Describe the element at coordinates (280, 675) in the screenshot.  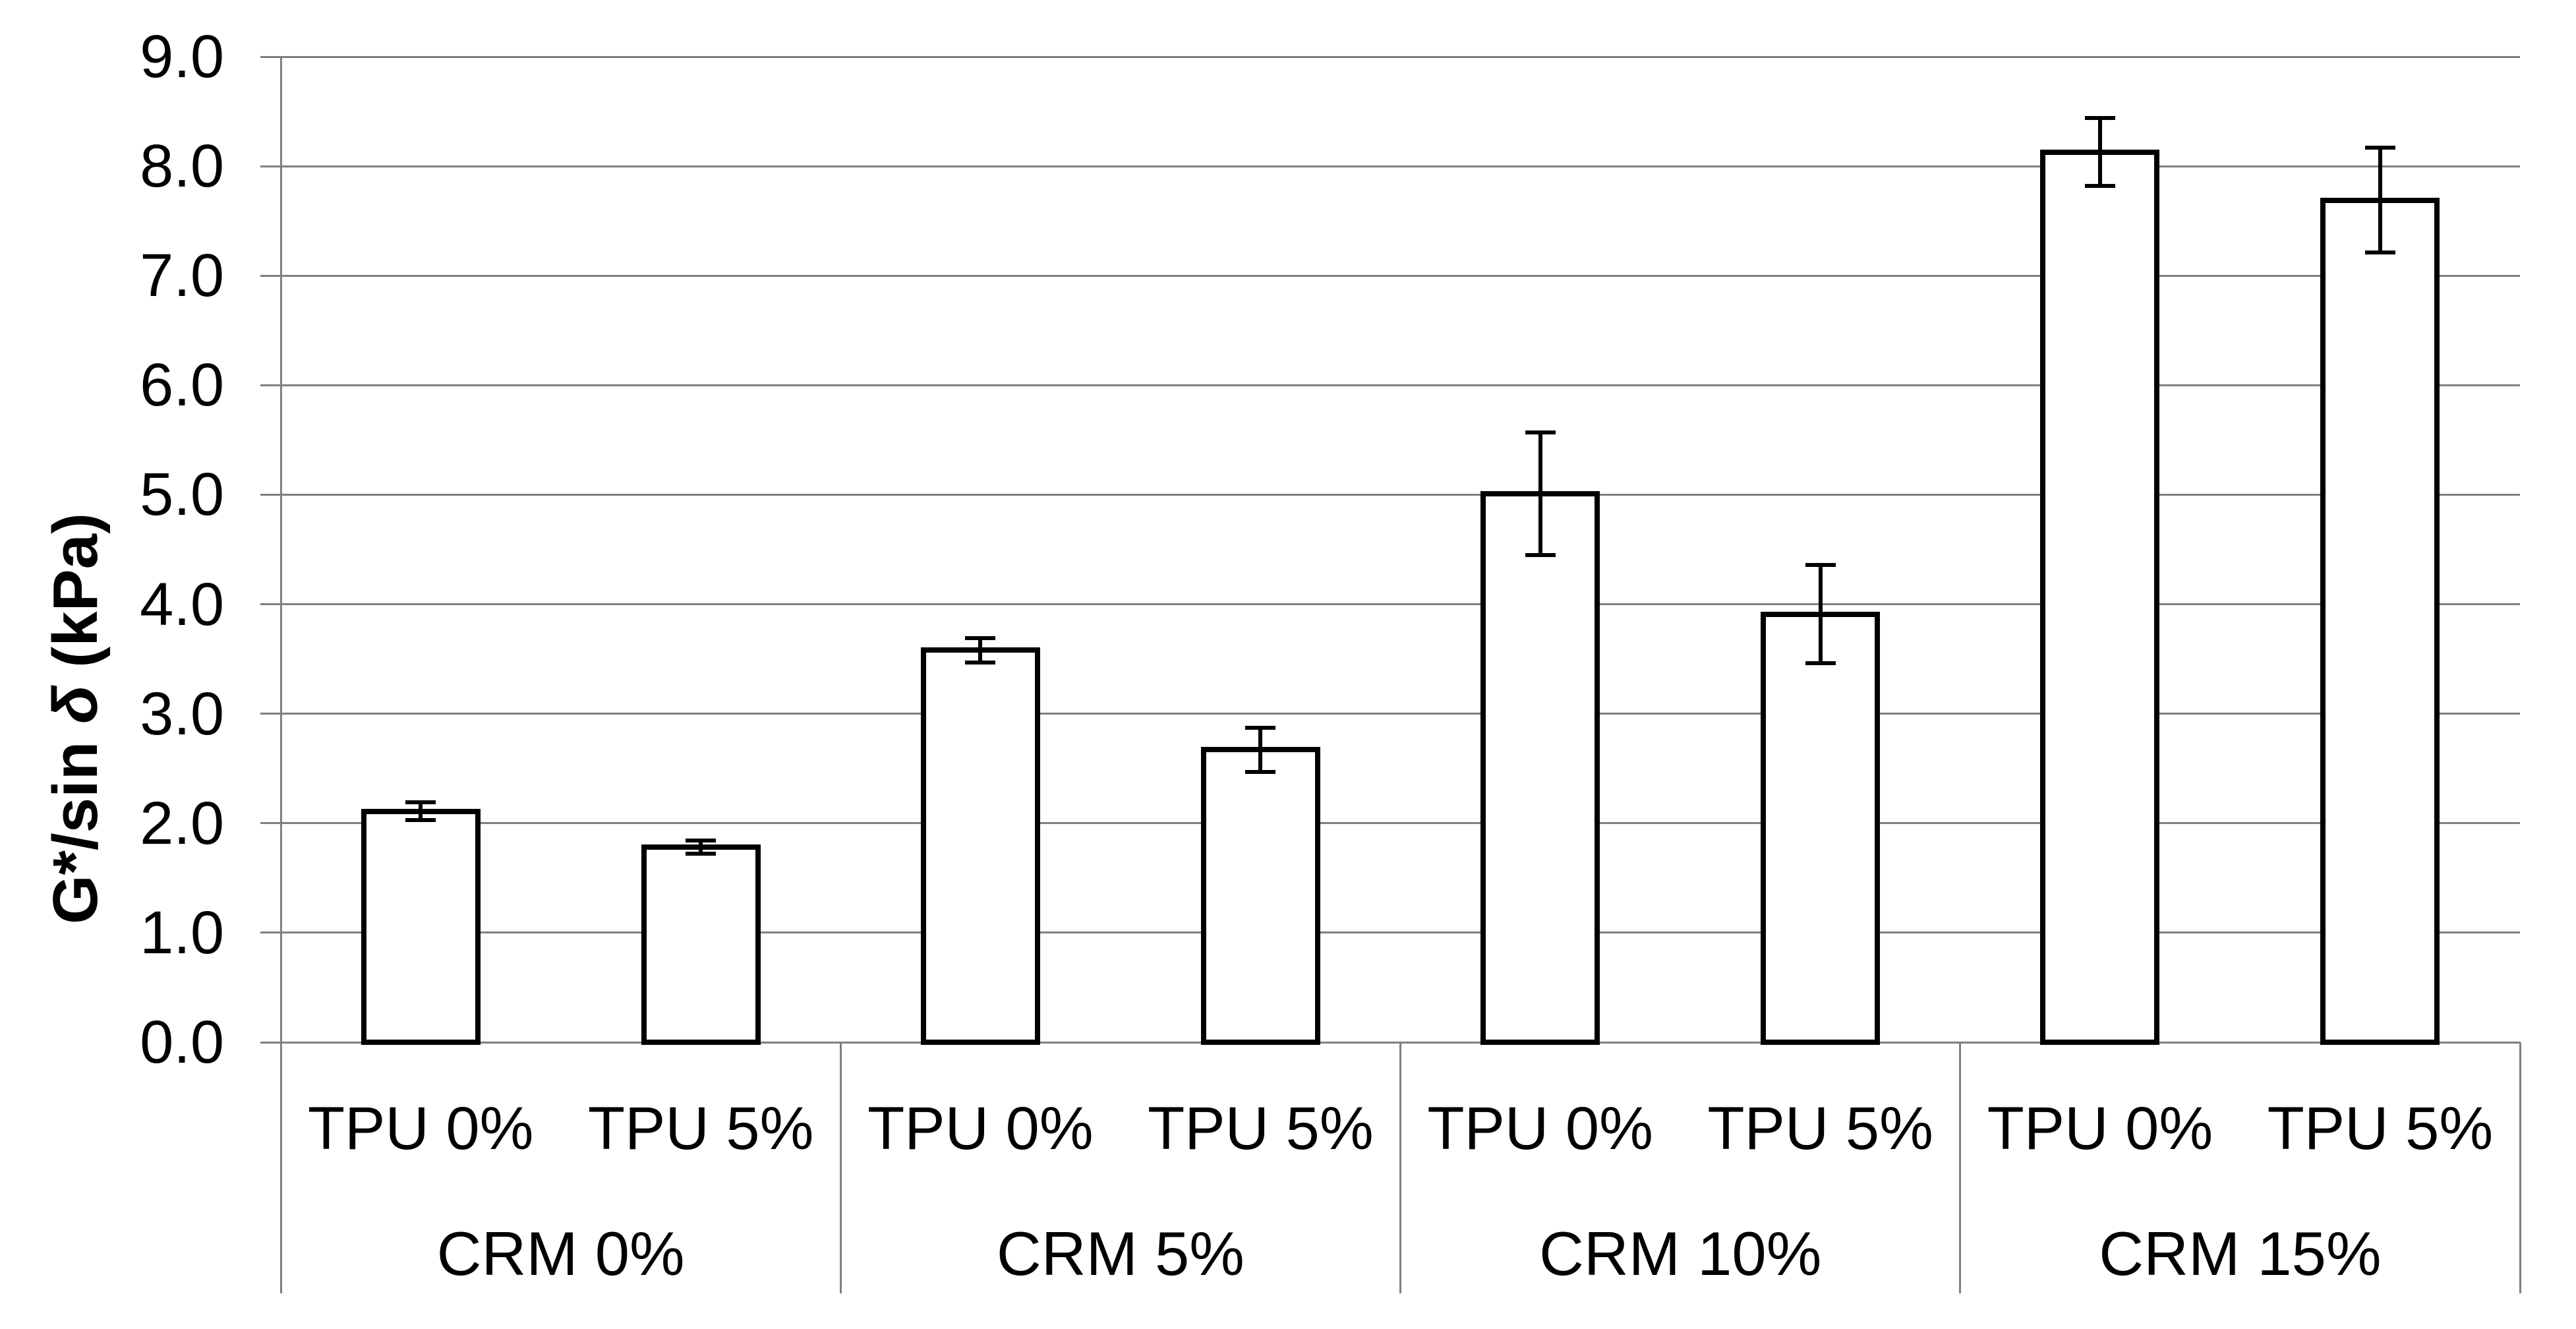
I see `y-axis-line` at that location.